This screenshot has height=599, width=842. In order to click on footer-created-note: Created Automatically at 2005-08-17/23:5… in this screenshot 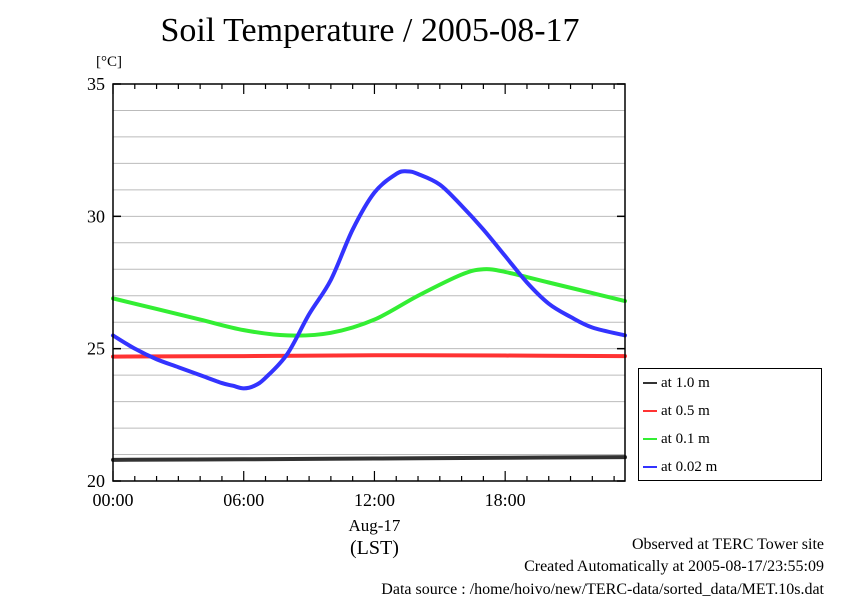, I will do `click(674, 566)`.